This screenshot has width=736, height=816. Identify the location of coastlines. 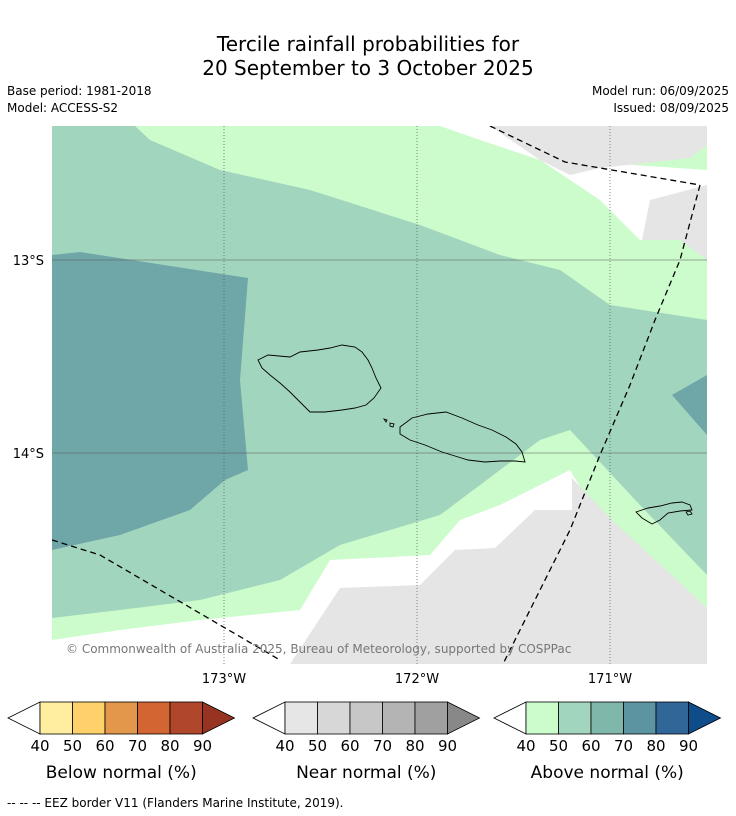
(475, 434).